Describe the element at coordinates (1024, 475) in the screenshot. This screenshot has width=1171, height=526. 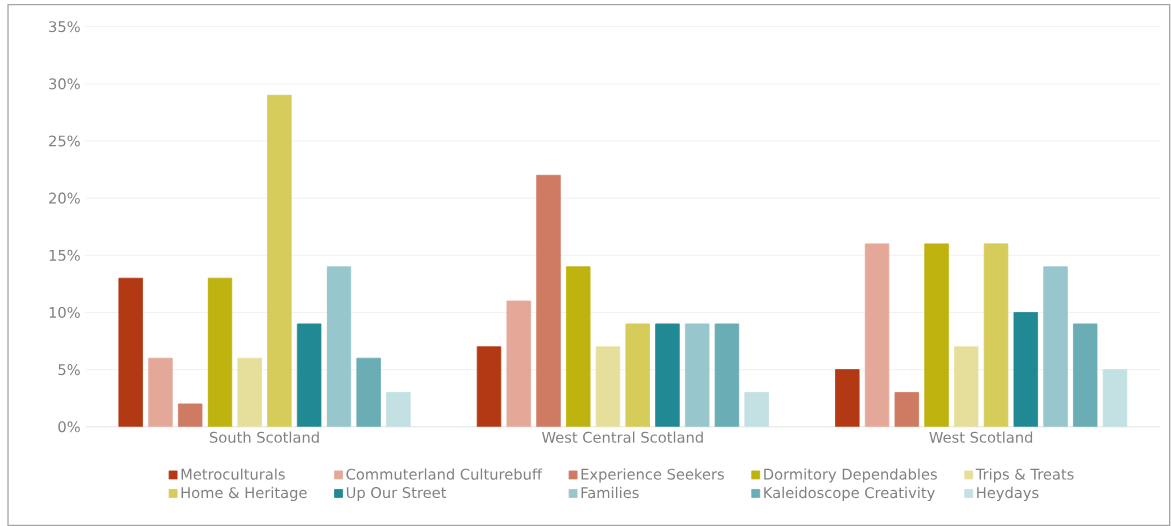
I see `legend-label: Trips & Treats` at that location.